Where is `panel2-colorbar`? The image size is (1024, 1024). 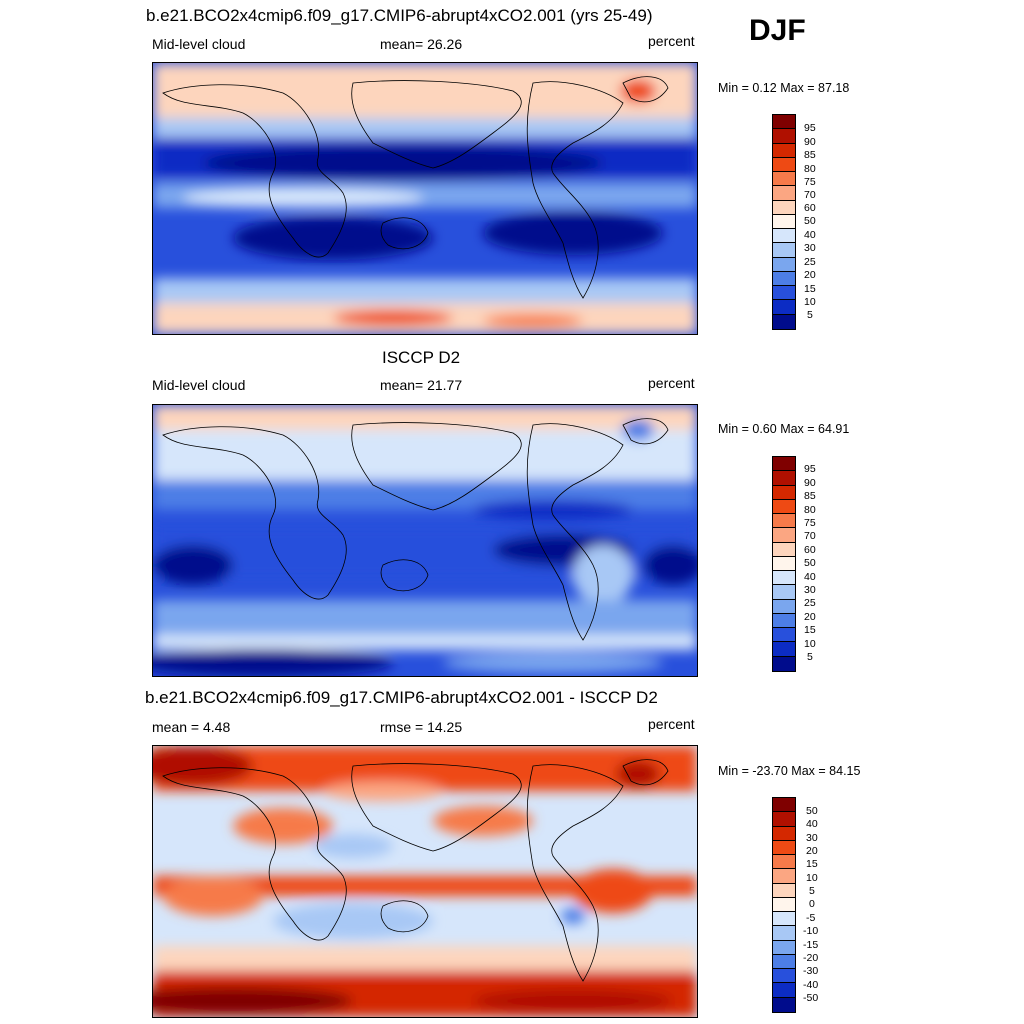
panel2-colorbar is located at coordinates (784, 564).